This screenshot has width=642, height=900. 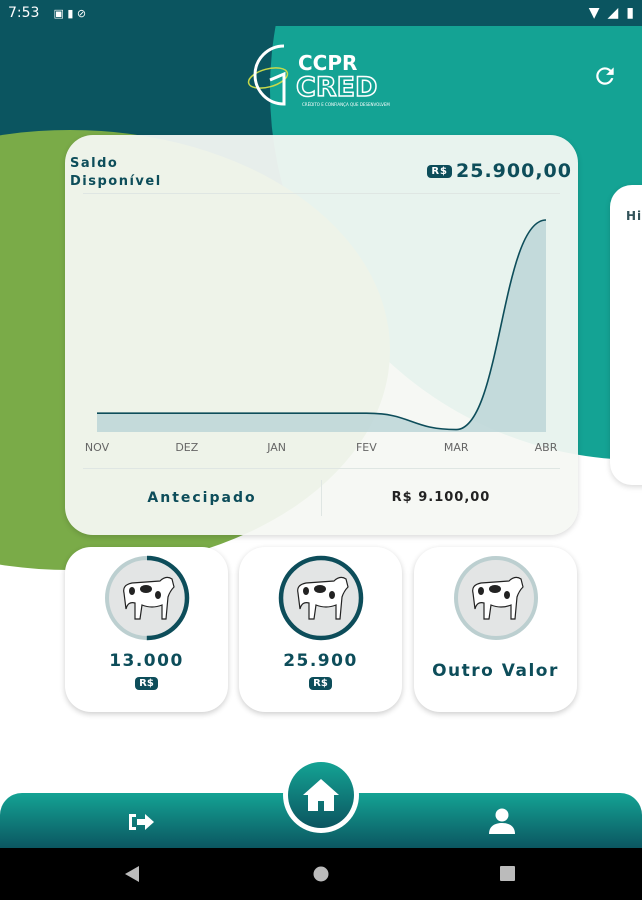 I want to click on option-value: 13.000, so click(x=146, y=661).